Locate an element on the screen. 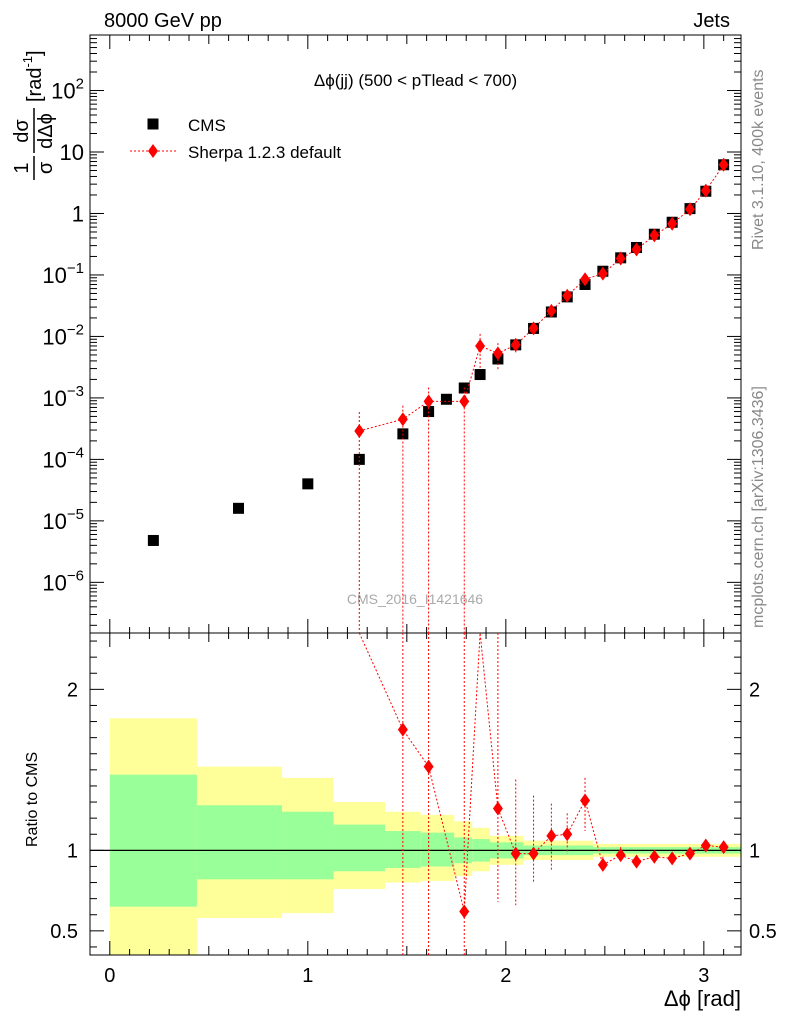 This screenshot has height=1024, width=786. main-y-tick-label: 10⁻⁴ is located at coordinates (63, 458).